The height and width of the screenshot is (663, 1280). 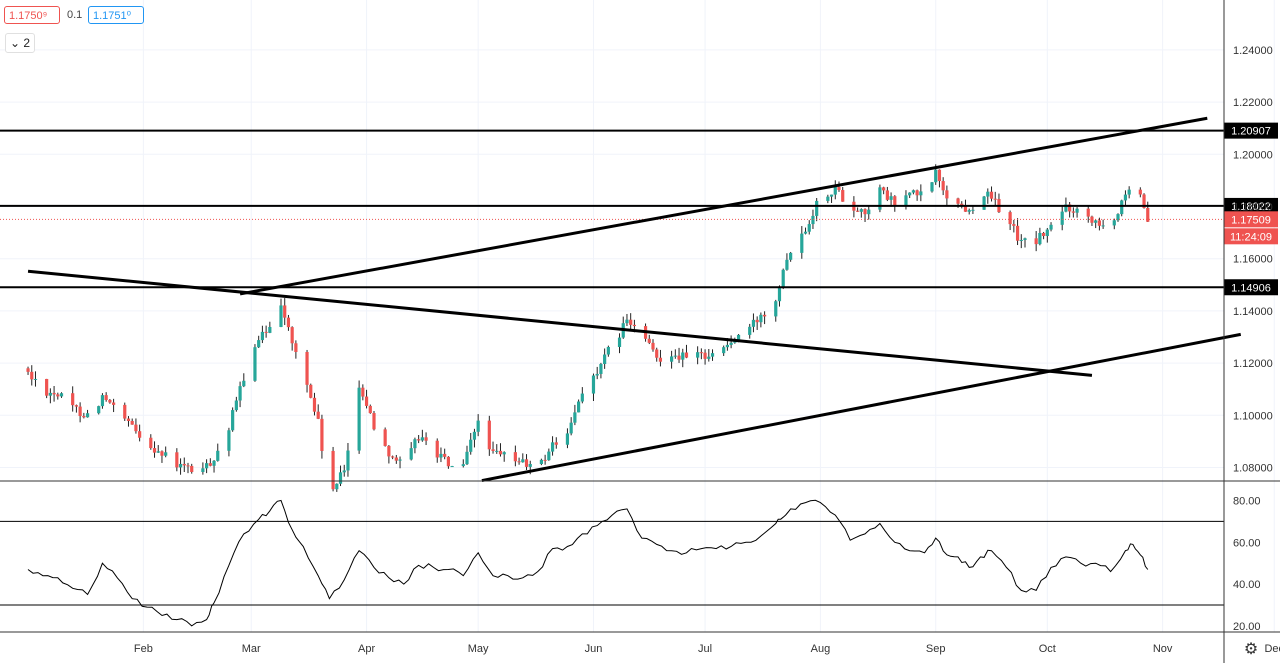 I want to click on price-tick-label: 1.20000, so click(x=1253, y=155).